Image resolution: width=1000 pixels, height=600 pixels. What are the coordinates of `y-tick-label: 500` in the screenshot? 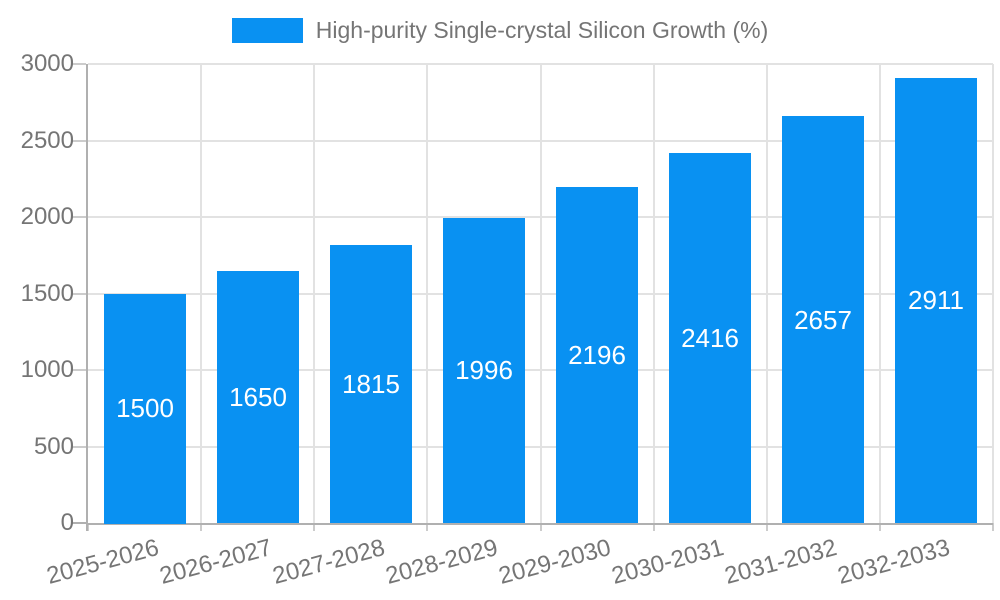 It's located at (53, 446).